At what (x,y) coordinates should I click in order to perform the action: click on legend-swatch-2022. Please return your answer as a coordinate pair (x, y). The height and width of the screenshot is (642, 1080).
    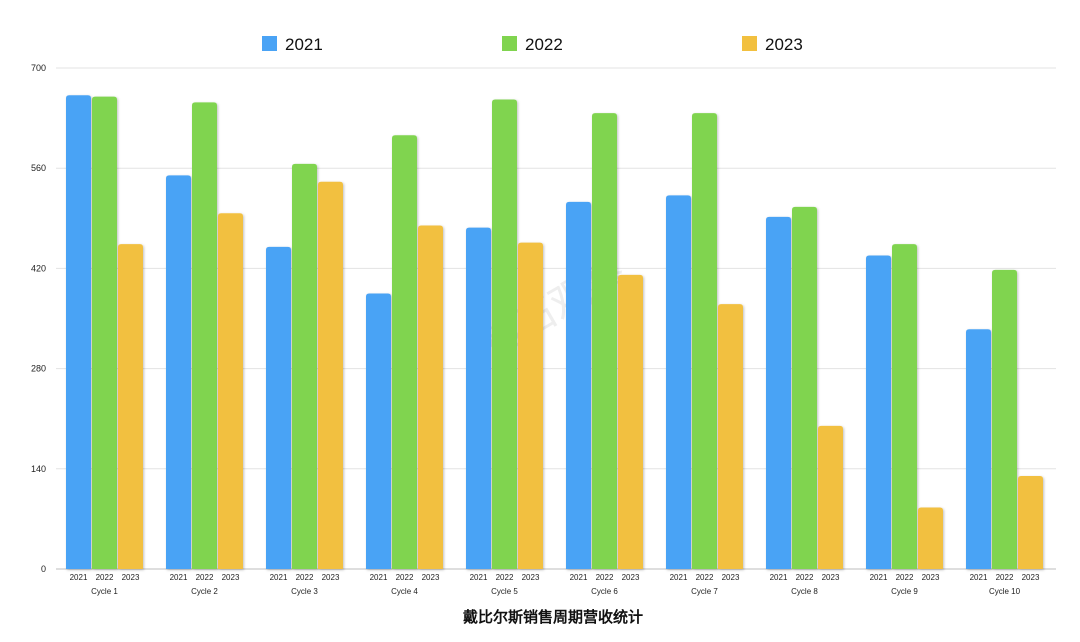
    Looking at the image, I should click on (509, 43).